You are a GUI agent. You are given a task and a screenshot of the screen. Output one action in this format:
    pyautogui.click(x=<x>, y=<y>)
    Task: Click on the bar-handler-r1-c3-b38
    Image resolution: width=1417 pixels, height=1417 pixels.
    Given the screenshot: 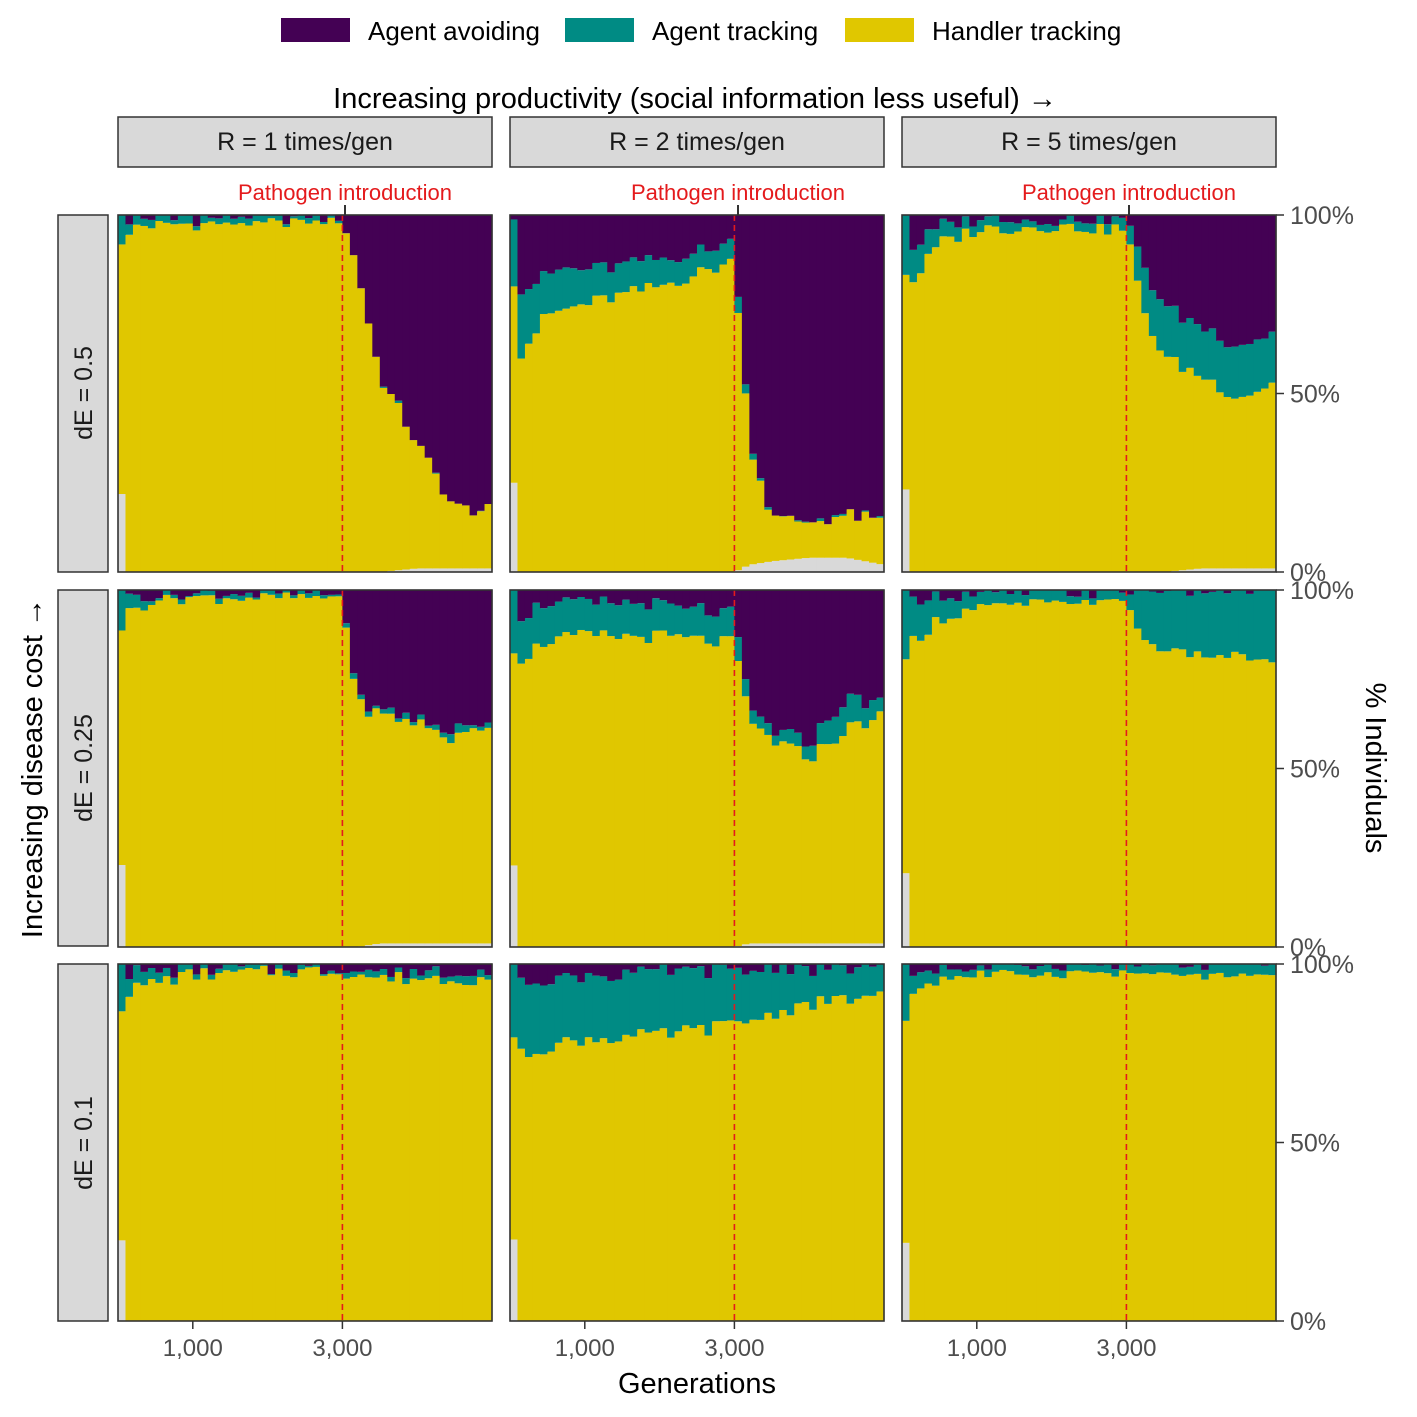 What is the action you would take?
    pyautogui.click(x=1190, y=468)
    